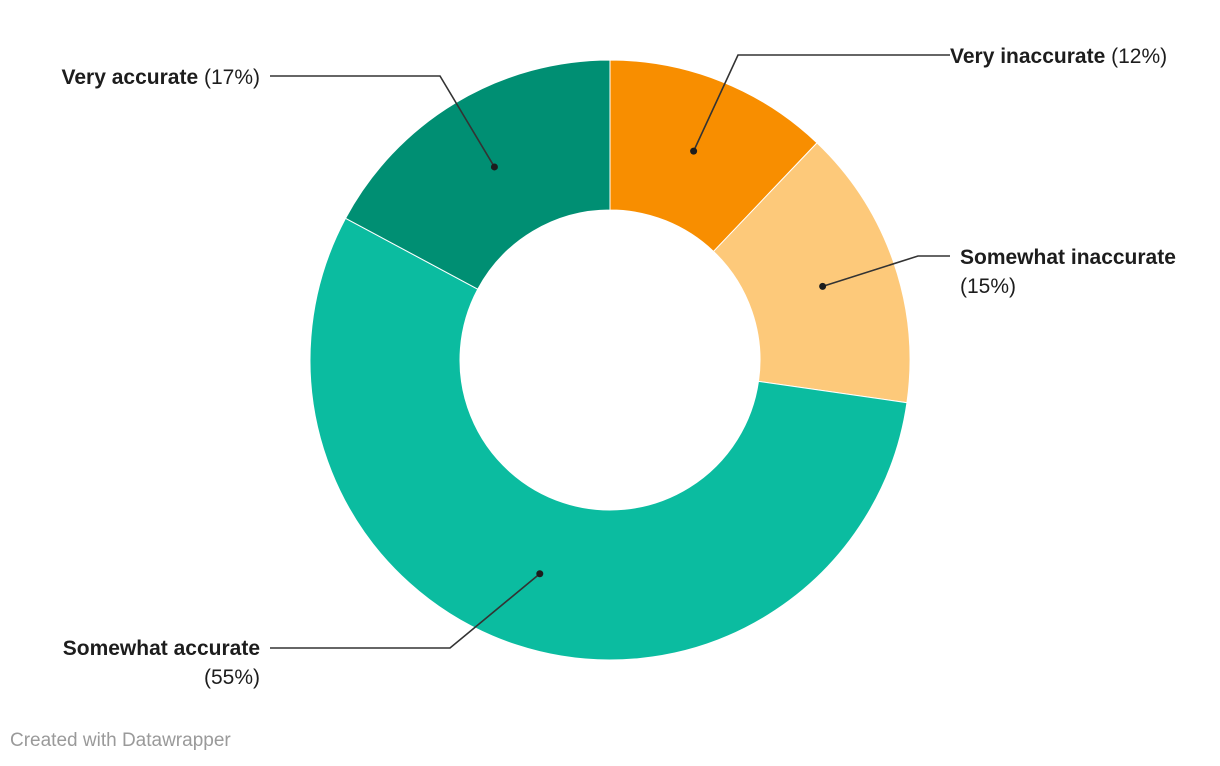 This screenshot has width=1220, height=766. What do you see at coordinates (811, 273) in the screenshot?
I see `slice-somewhat-inaccurate` at bounding box center [811, 273].